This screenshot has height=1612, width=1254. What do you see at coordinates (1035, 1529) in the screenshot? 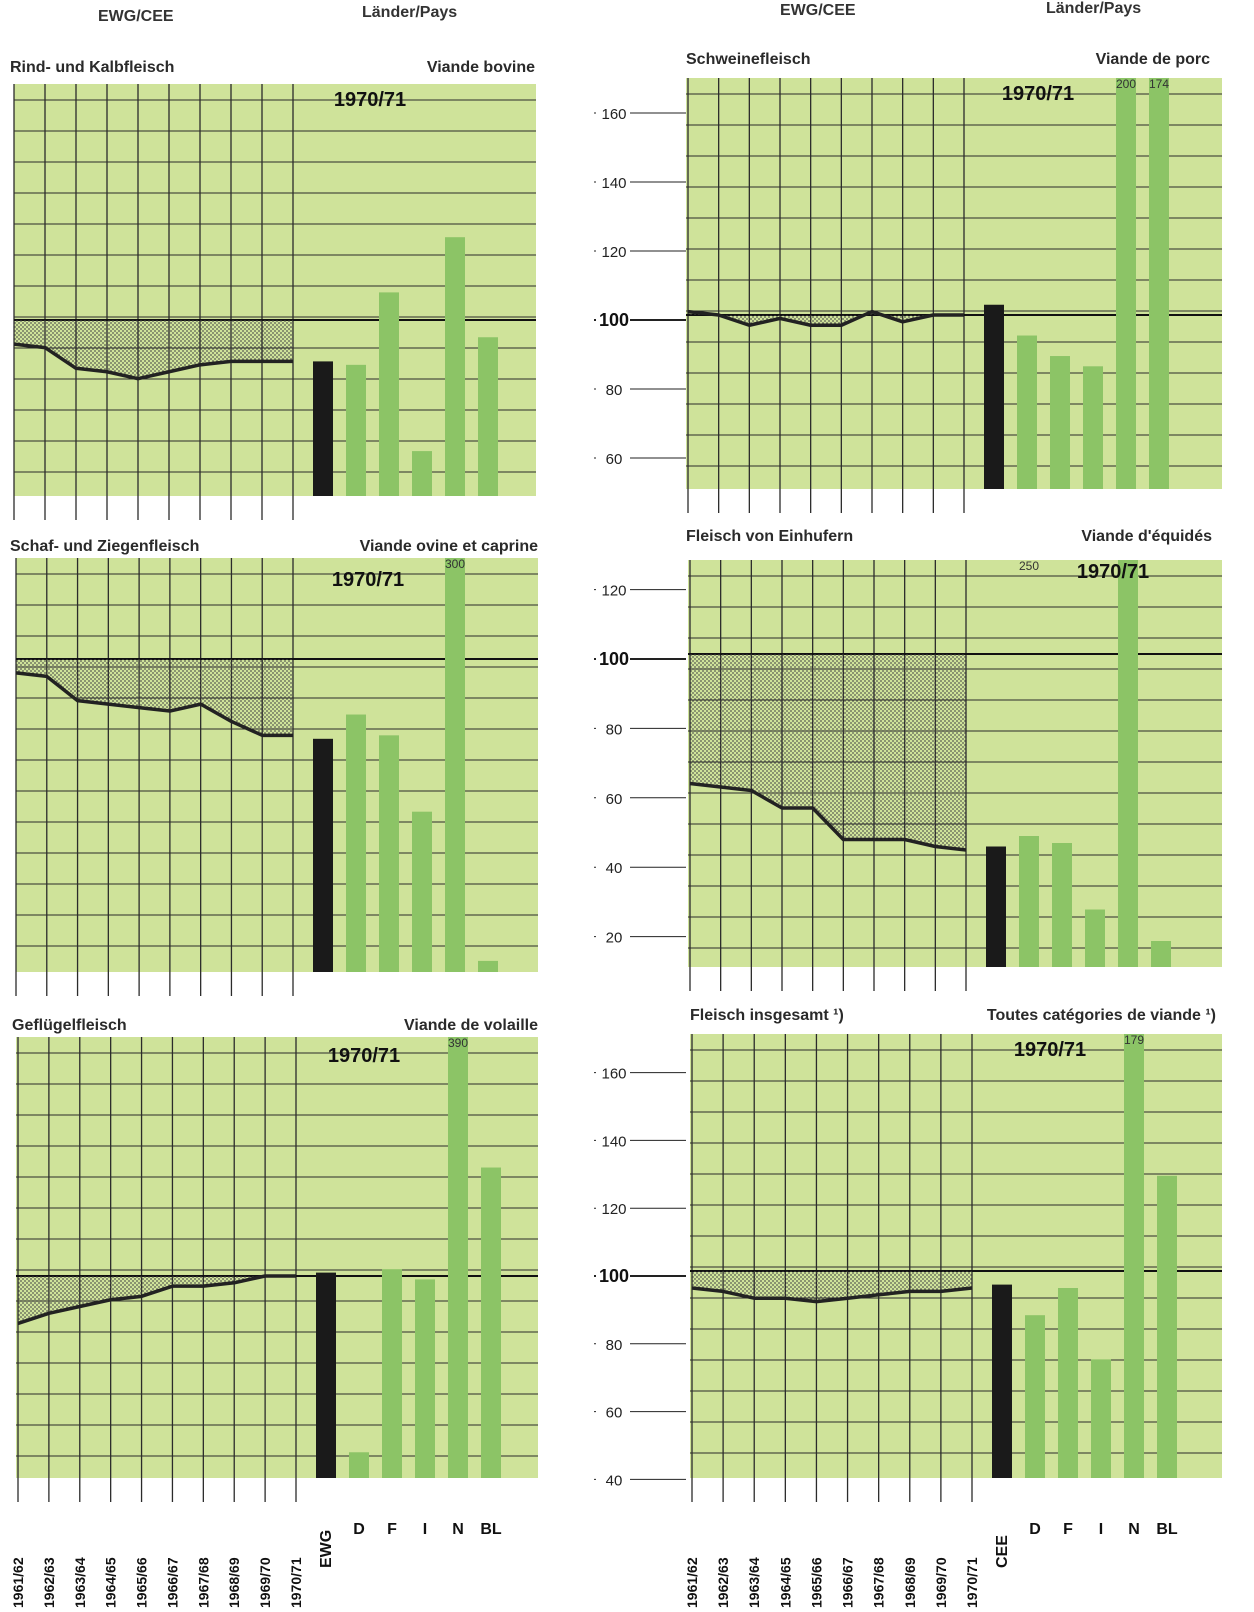
I see `category-label-D: D` at bounding box center [1035, 1529].